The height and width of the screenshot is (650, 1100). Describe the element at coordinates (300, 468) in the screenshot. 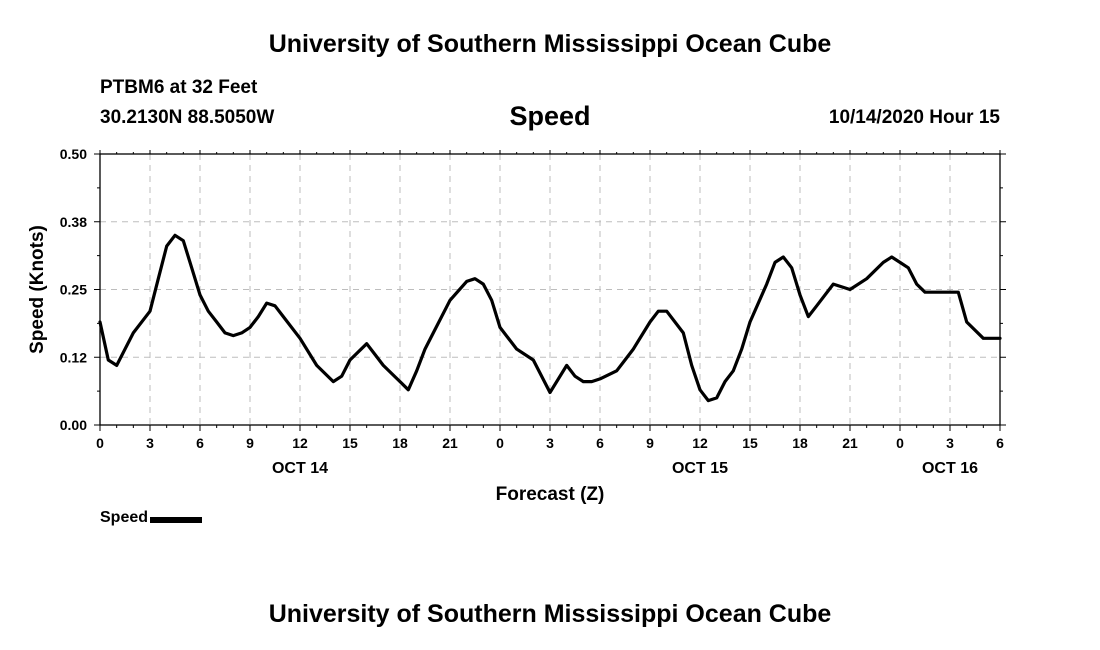

I see `date-label: OCT 14` at that location.